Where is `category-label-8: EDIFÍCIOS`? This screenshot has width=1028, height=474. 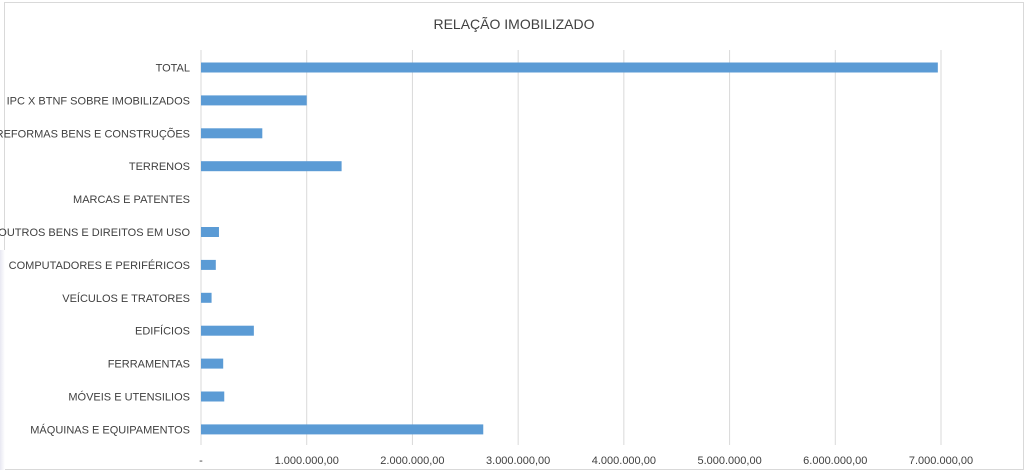
category-label-8: EDIFÍCIOS is located at coordinates (162, 331).